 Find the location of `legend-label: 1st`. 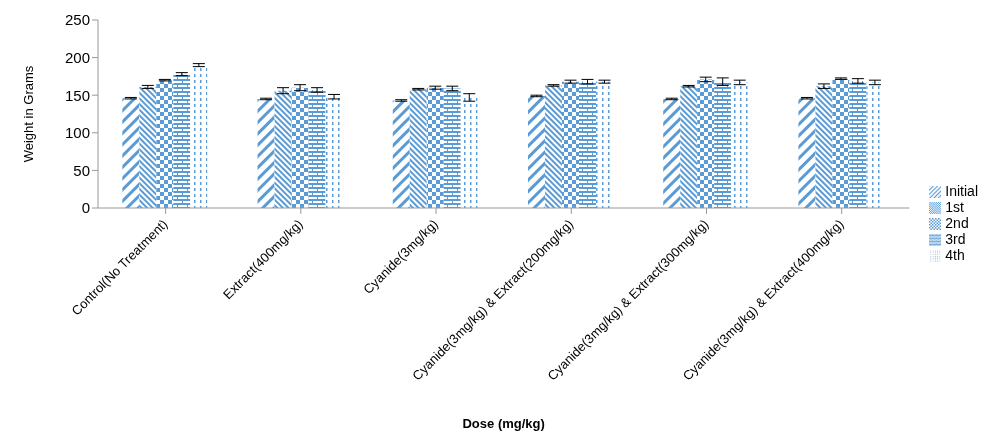

legend-label: 1st is located at coordinates (954, 207).